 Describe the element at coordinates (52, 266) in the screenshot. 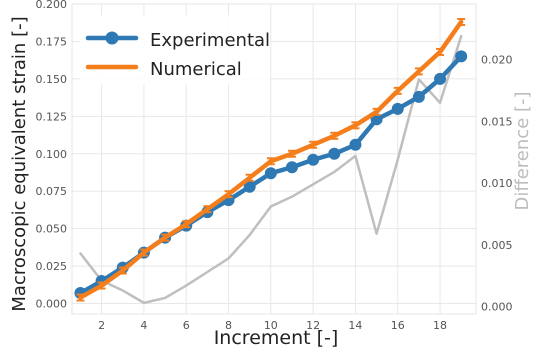

I see `y-tick-label: 0.025` at that location.